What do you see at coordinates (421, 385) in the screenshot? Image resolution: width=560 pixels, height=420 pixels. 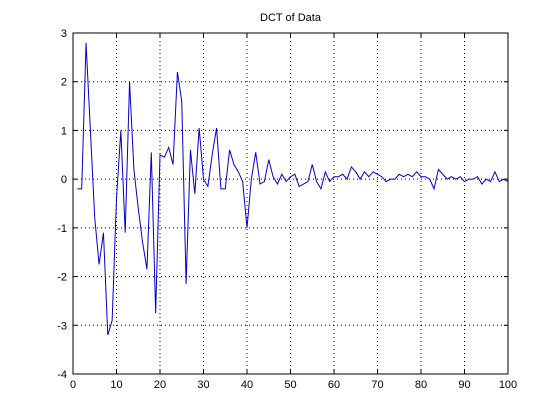 I see `x-tick-label: 80` at bounding box center [421, 385].